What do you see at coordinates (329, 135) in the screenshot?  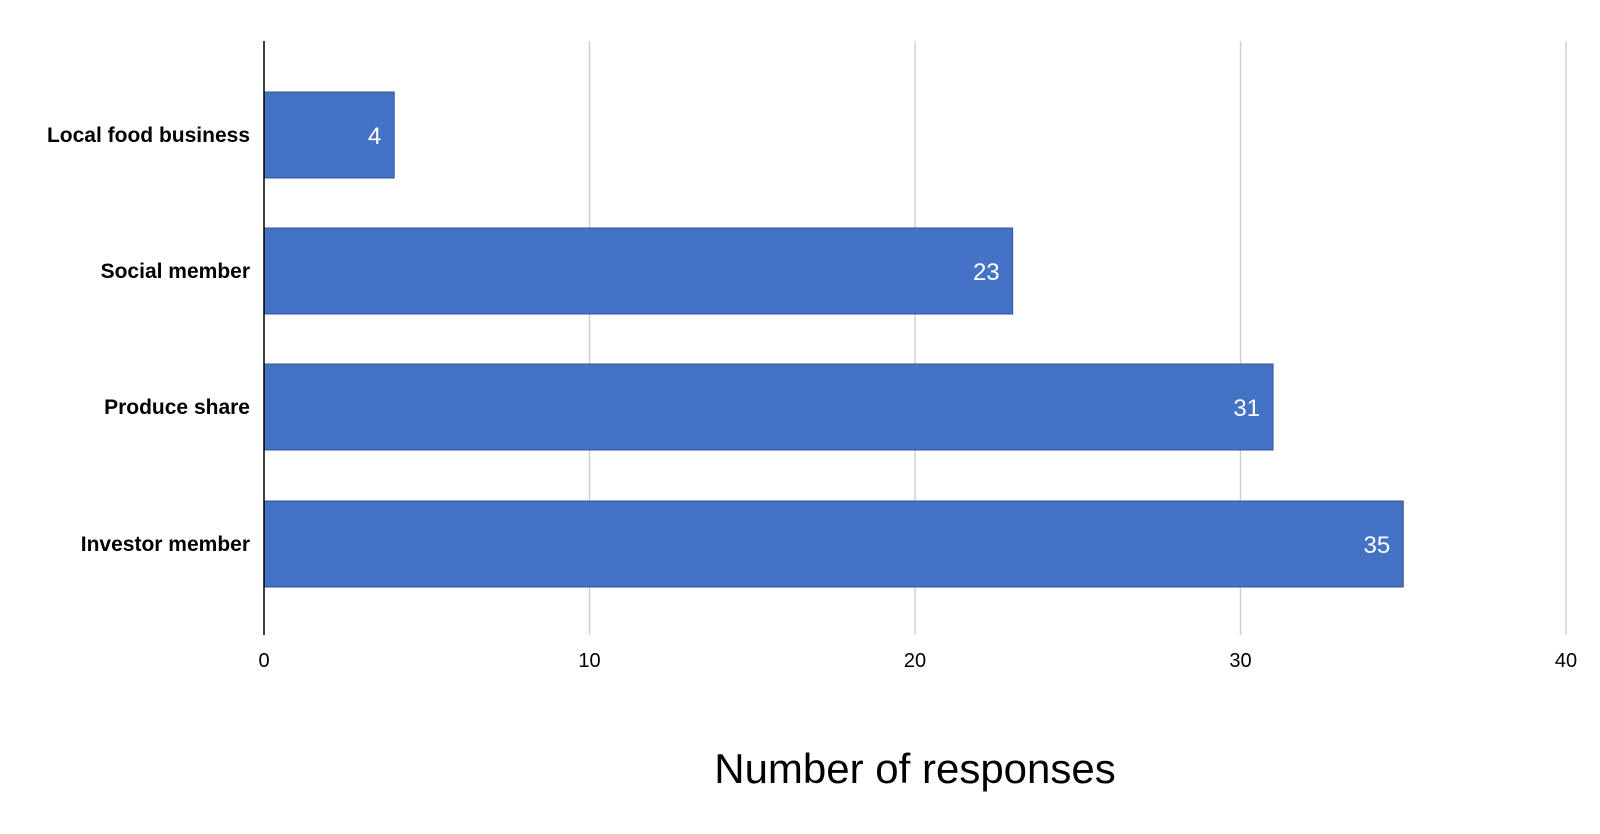 I see `bar-local-food-business` at bounding box center [329, 135].